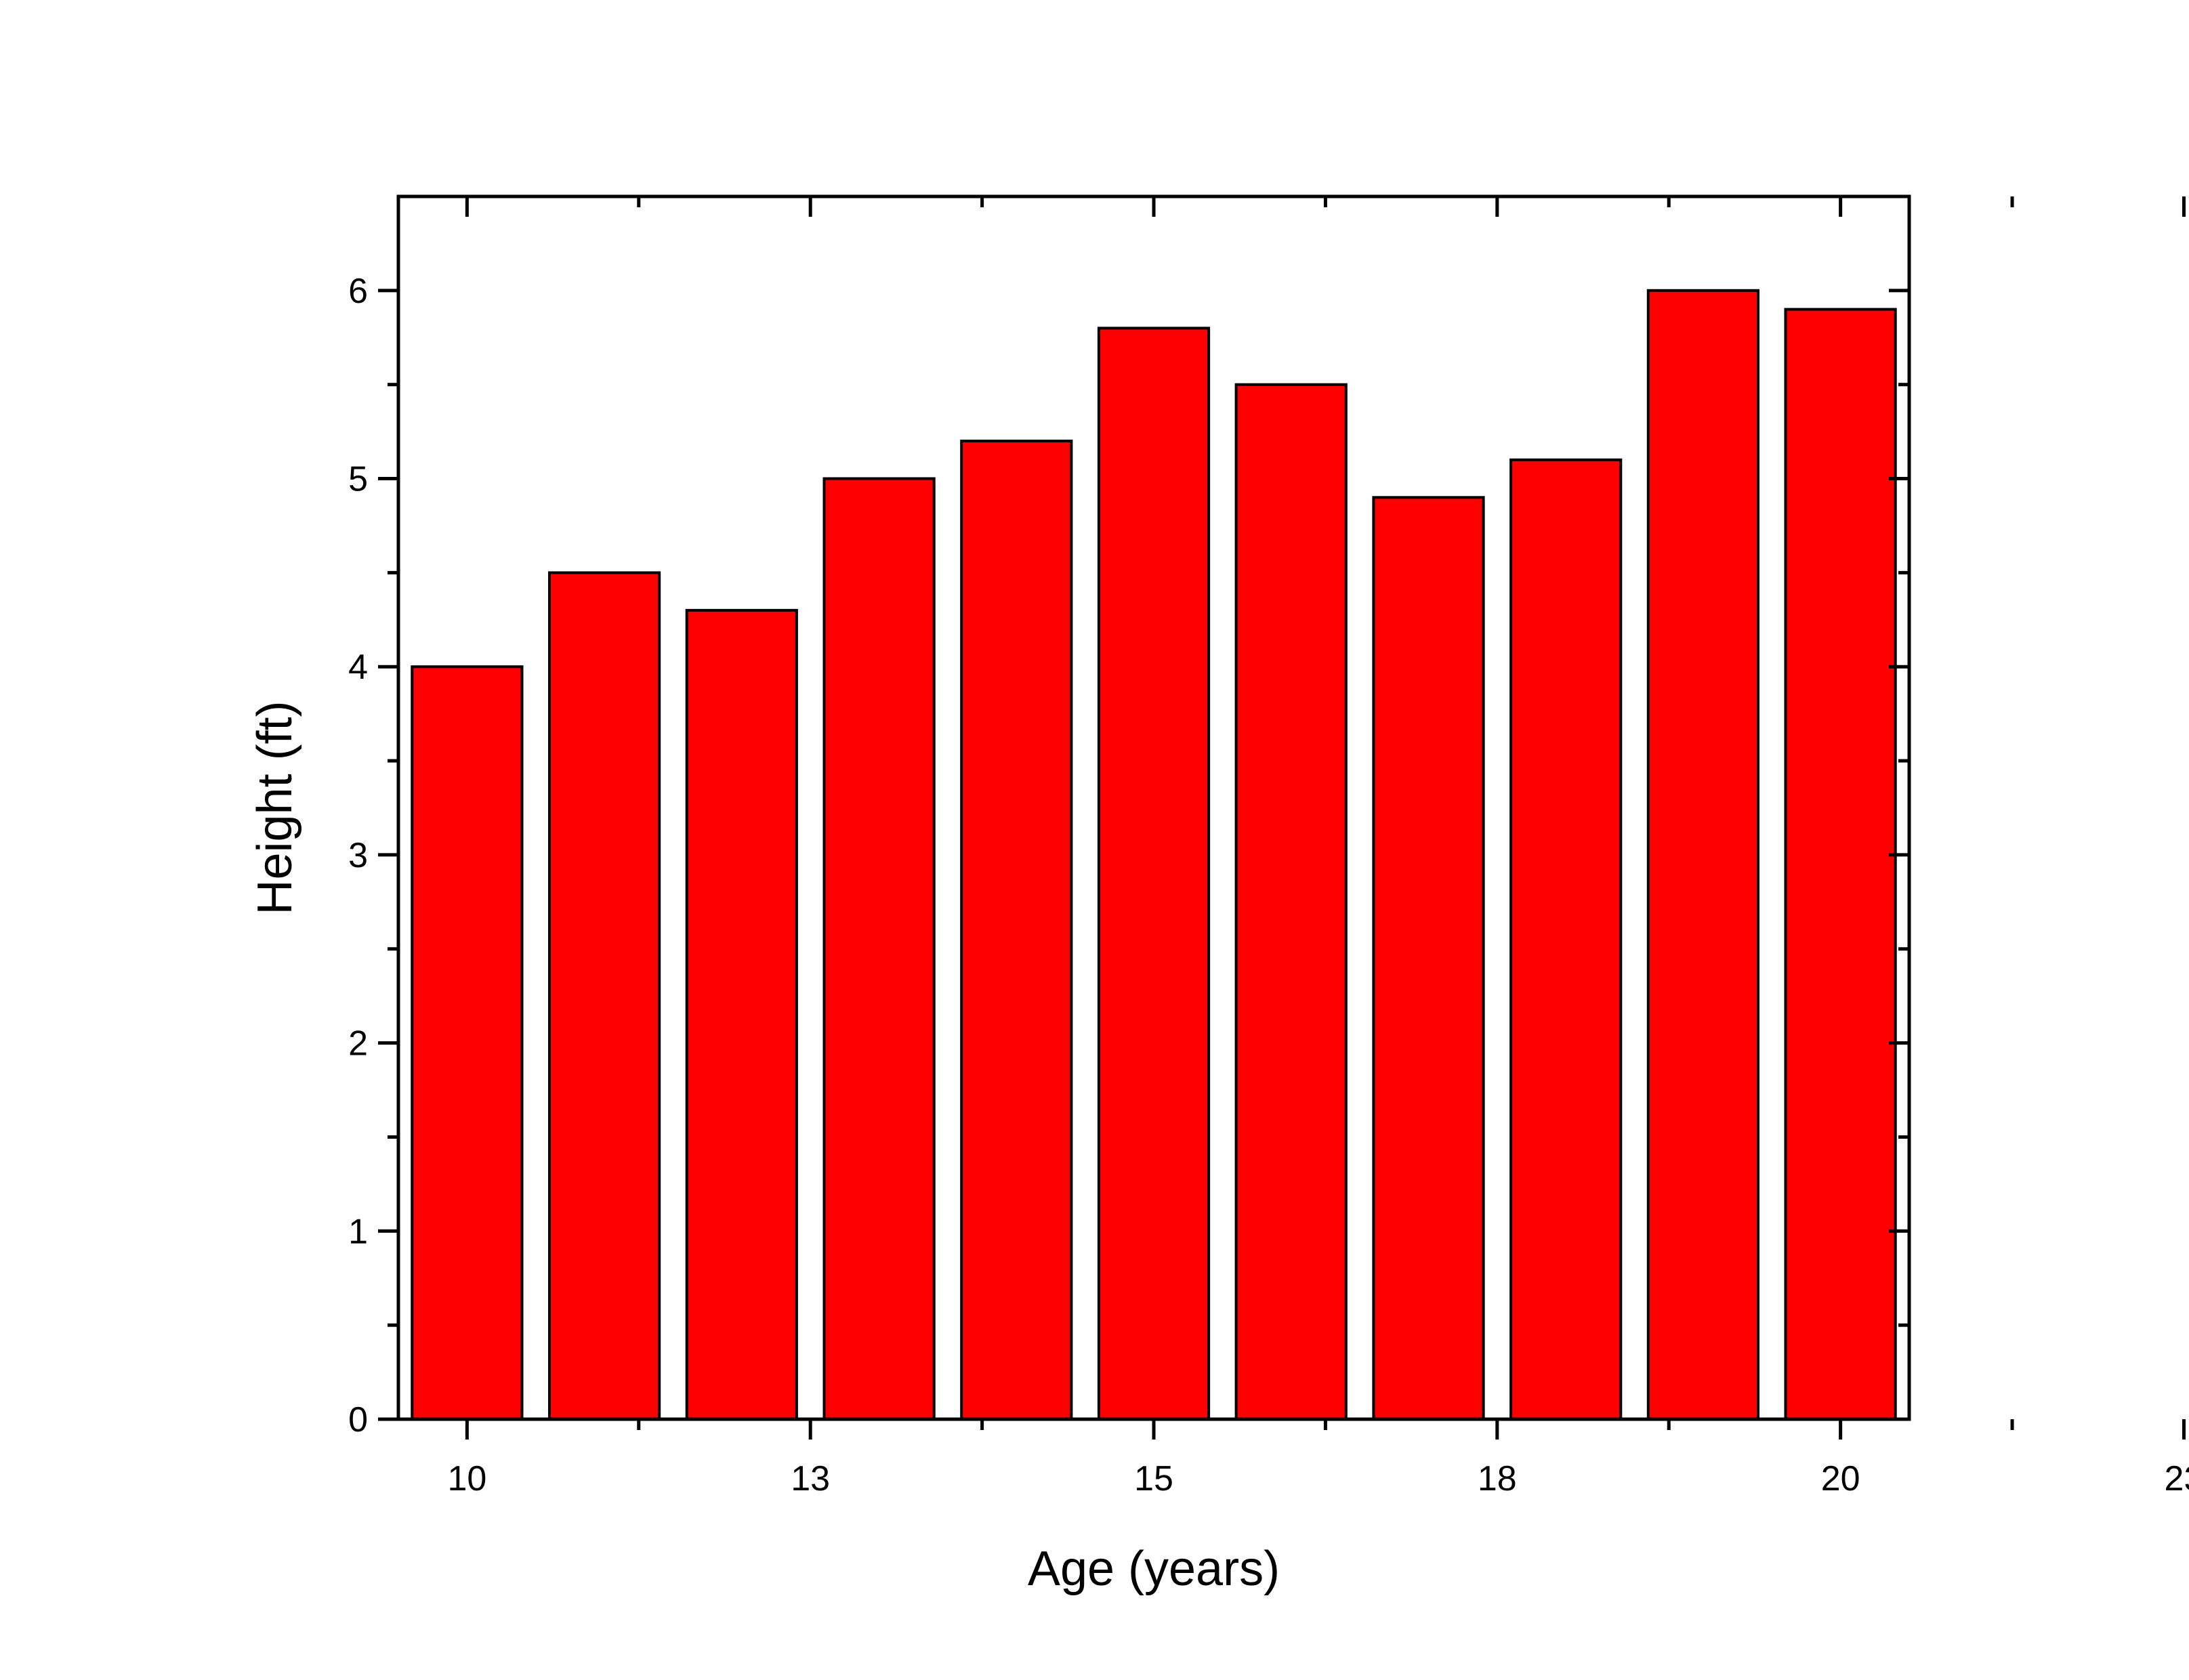 Image resolution: width=2189 pixels, height=1680 pixels. What do you see at coordinates (358, 1044) in the screenshot?
I see `y-tick-label: 2` at bounding box center [358, 1044].